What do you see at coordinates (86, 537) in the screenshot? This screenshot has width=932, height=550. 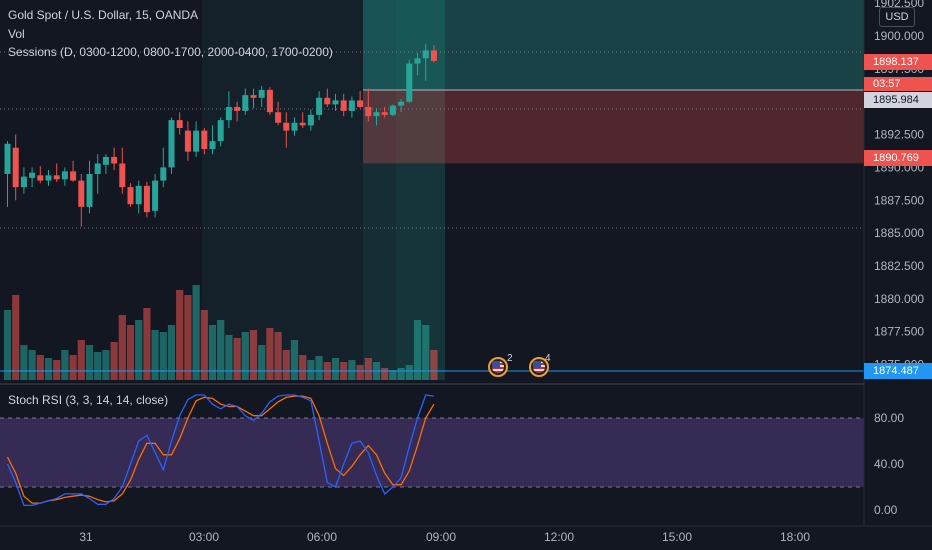 I see `time-axis-label: 31` at bounding box center [86, 537].